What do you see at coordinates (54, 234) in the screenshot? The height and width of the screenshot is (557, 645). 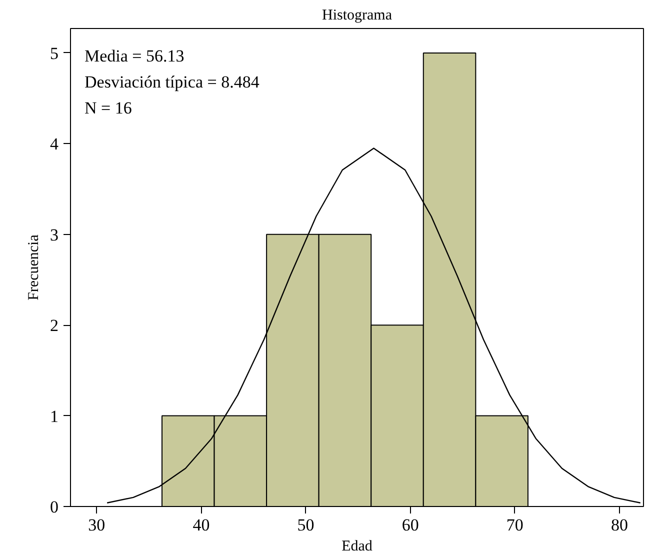 I see `y-tick-label: 3` at bounding box center [54, 234].